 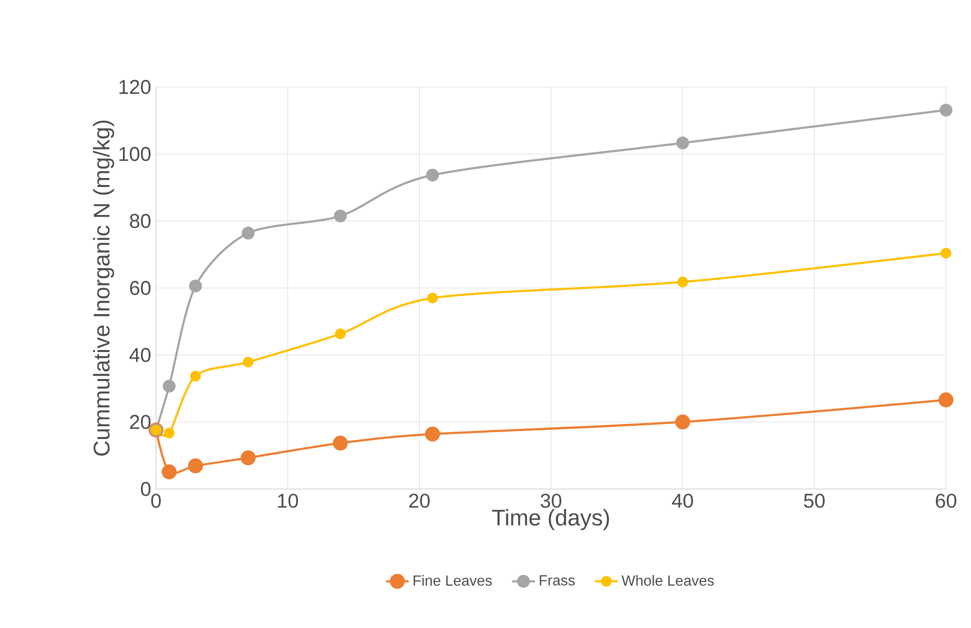 I want to click on y-axis-title: Cummulative Inorganic N (mg/kg), so click(x=103, y=288).